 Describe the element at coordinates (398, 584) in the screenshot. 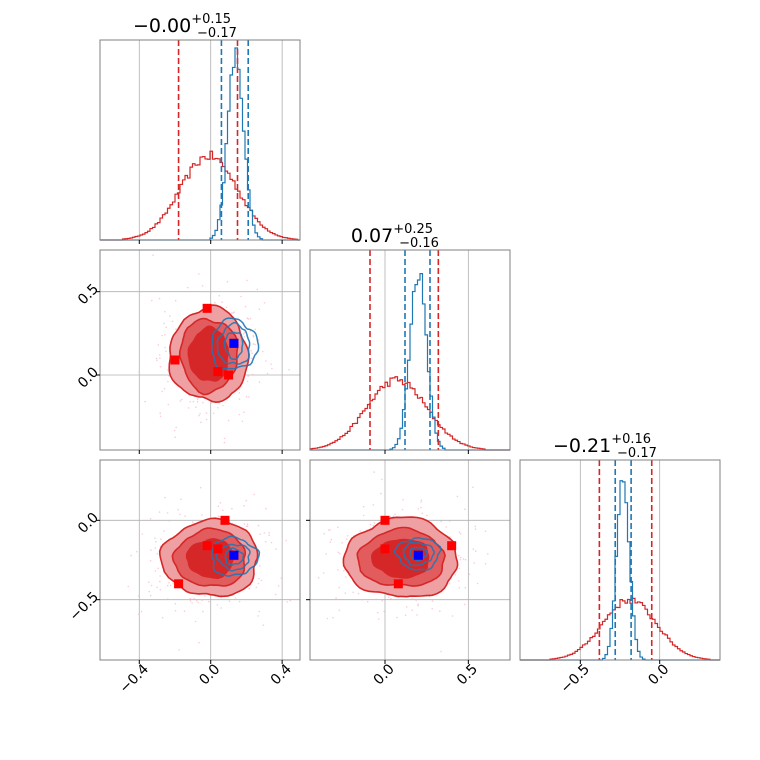

I see `reference-marker` at that location.